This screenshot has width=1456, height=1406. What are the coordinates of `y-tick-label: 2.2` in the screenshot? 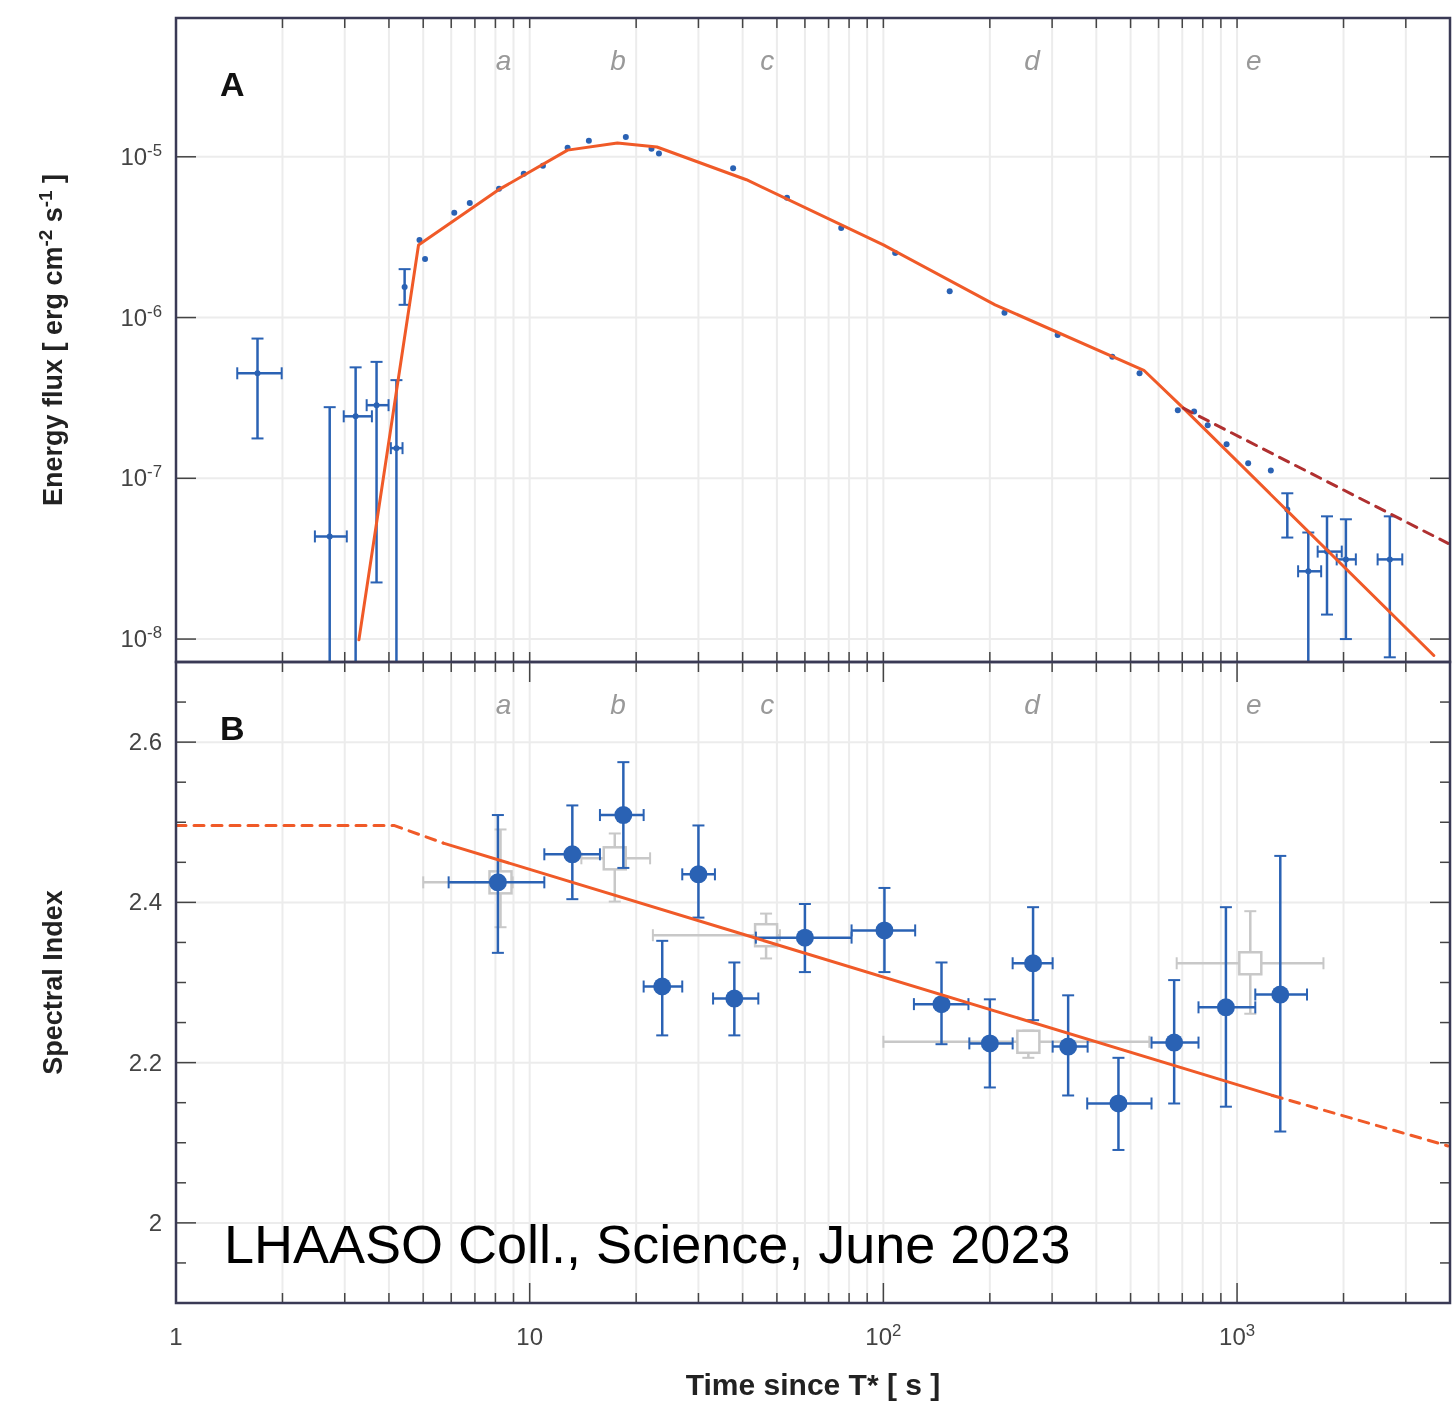 It's located at (145, 1062).